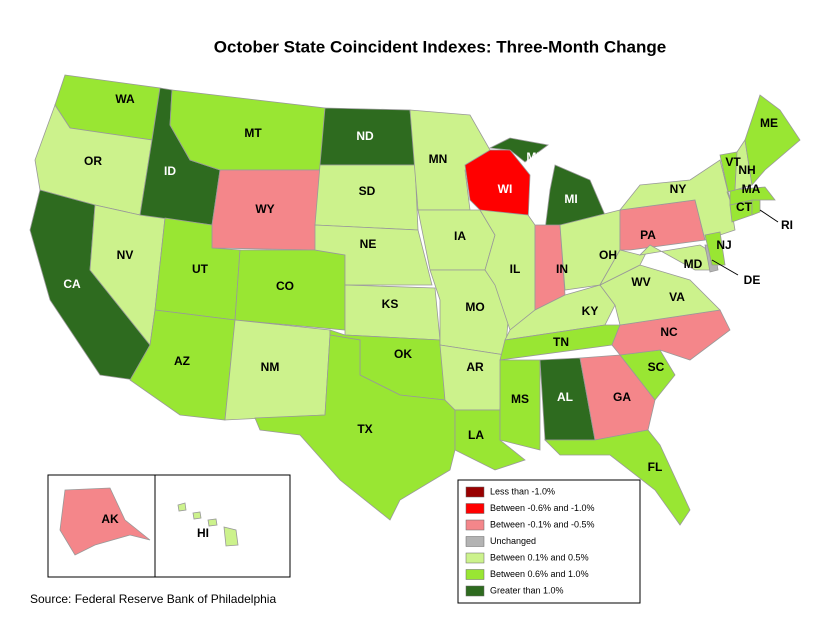 This screenshot has height=621, width=827. Describe the element at coordinates (542, 524) in the screenshot. I see `legend-label: Between -0.1% and -0.5%` at that location.